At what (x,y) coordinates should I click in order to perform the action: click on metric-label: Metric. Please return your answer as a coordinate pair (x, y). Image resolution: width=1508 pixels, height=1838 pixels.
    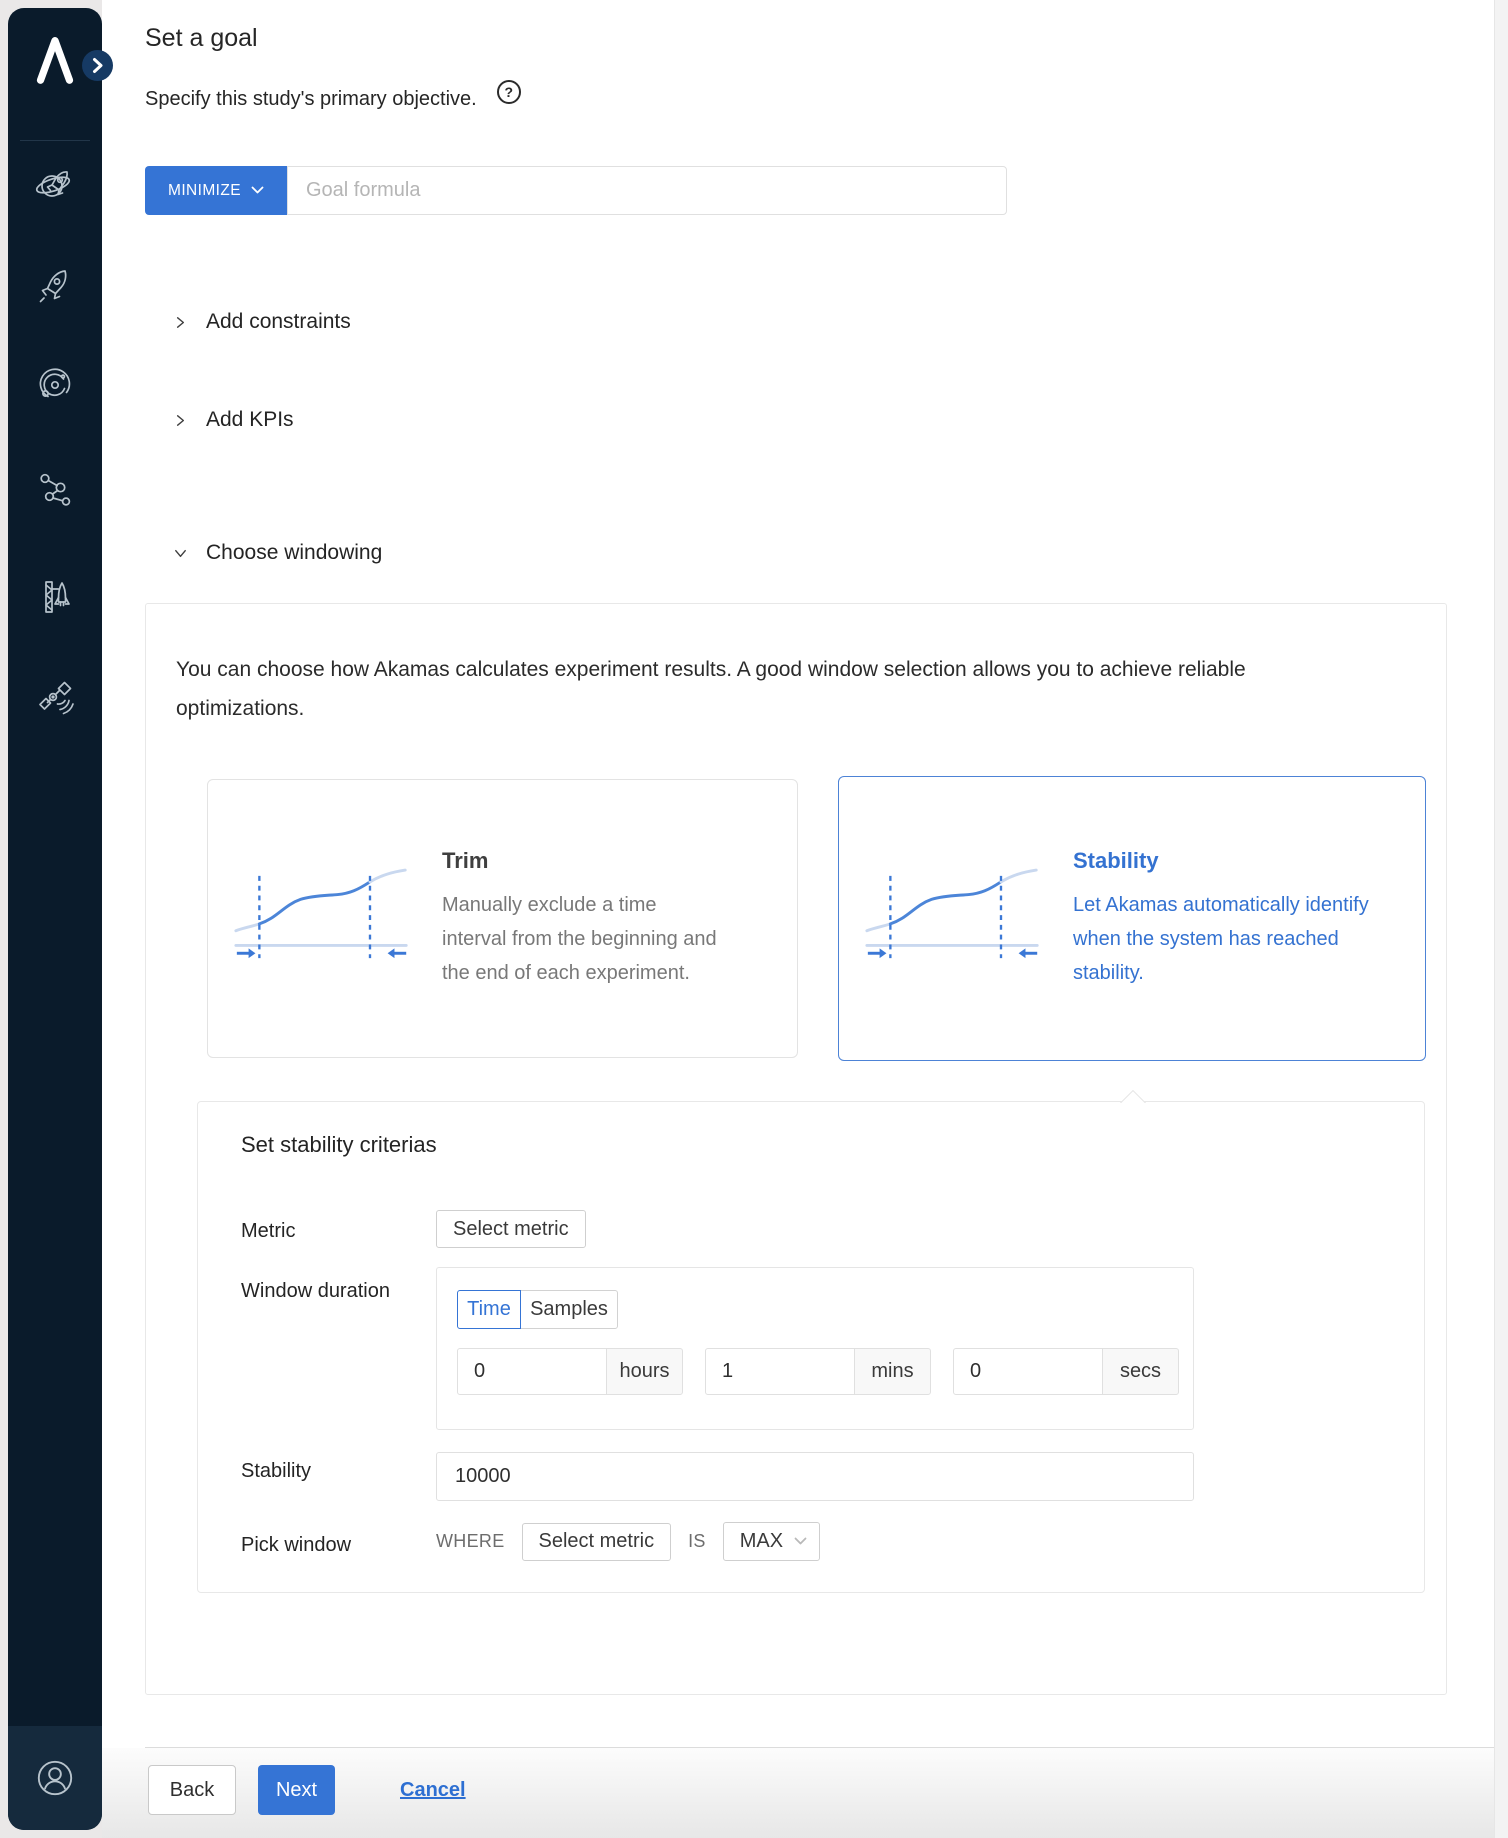
    Looking at the image, I should click on (268, 1231).